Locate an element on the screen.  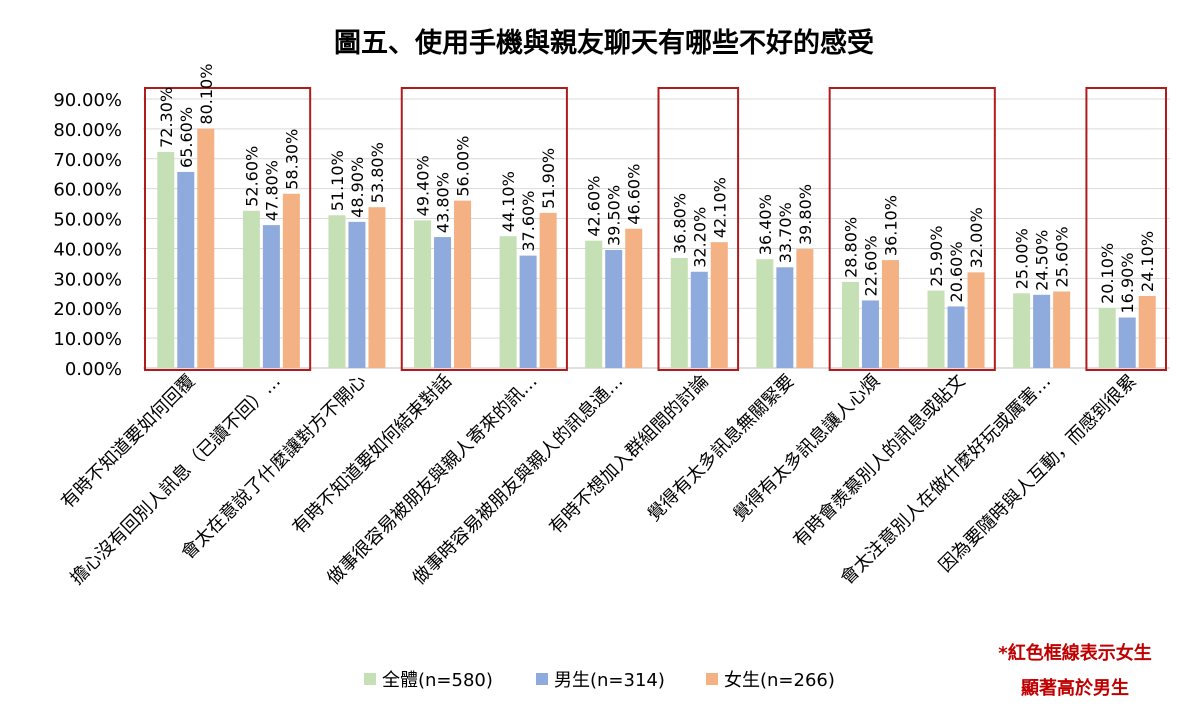
x-tick-label: 覺得有太多訊息無關緊要 is located at coordinates (721, 448).